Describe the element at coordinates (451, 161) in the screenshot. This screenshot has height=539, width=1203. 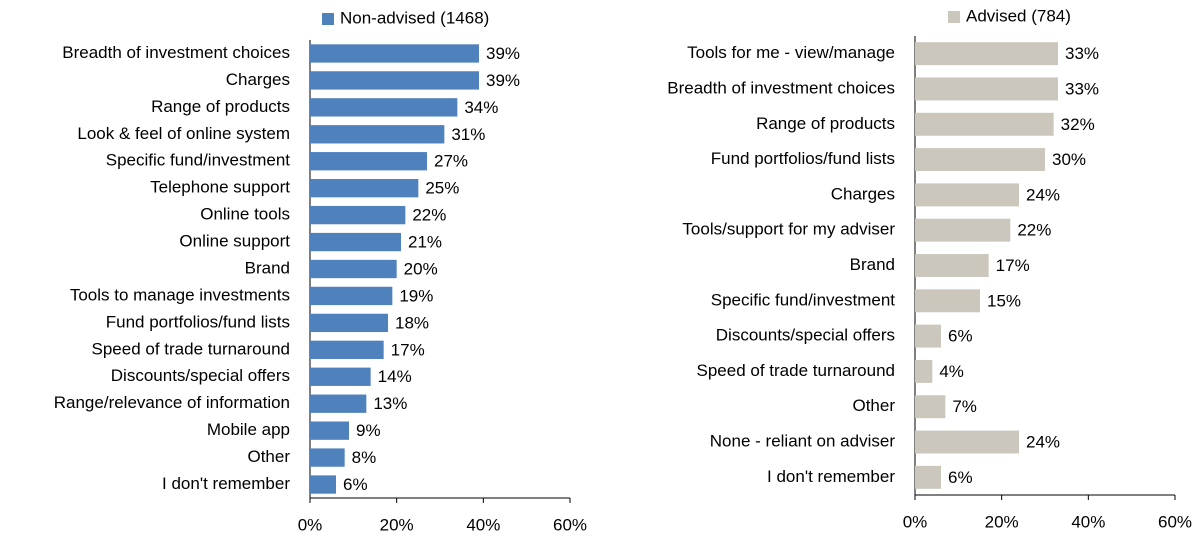
I see `value-label: 27%` at that location.